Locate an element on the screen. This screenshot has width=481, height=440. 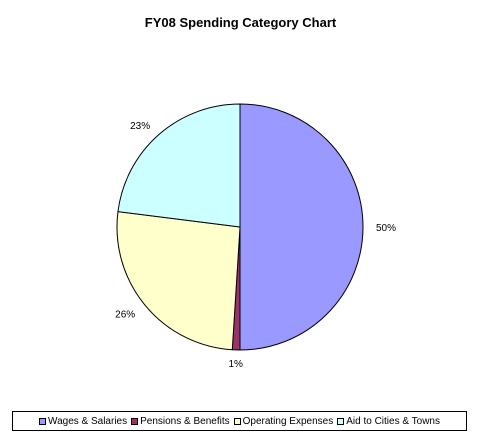
legend-item: Pensions & Benefits is located at coordinates (180, 421).